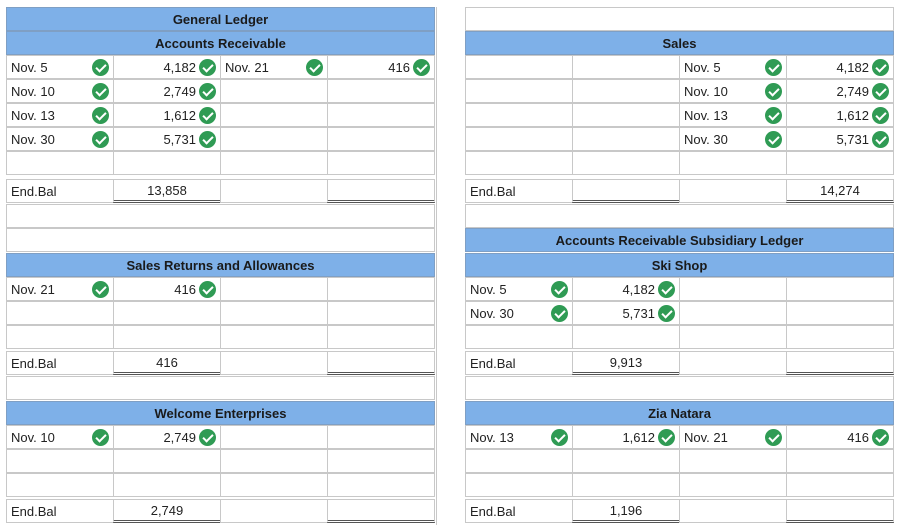  What do you see at coordinates (840, 139) in the screenshot?
I see `credit-amount-field: 5,731` at bounding box center [840, 139].